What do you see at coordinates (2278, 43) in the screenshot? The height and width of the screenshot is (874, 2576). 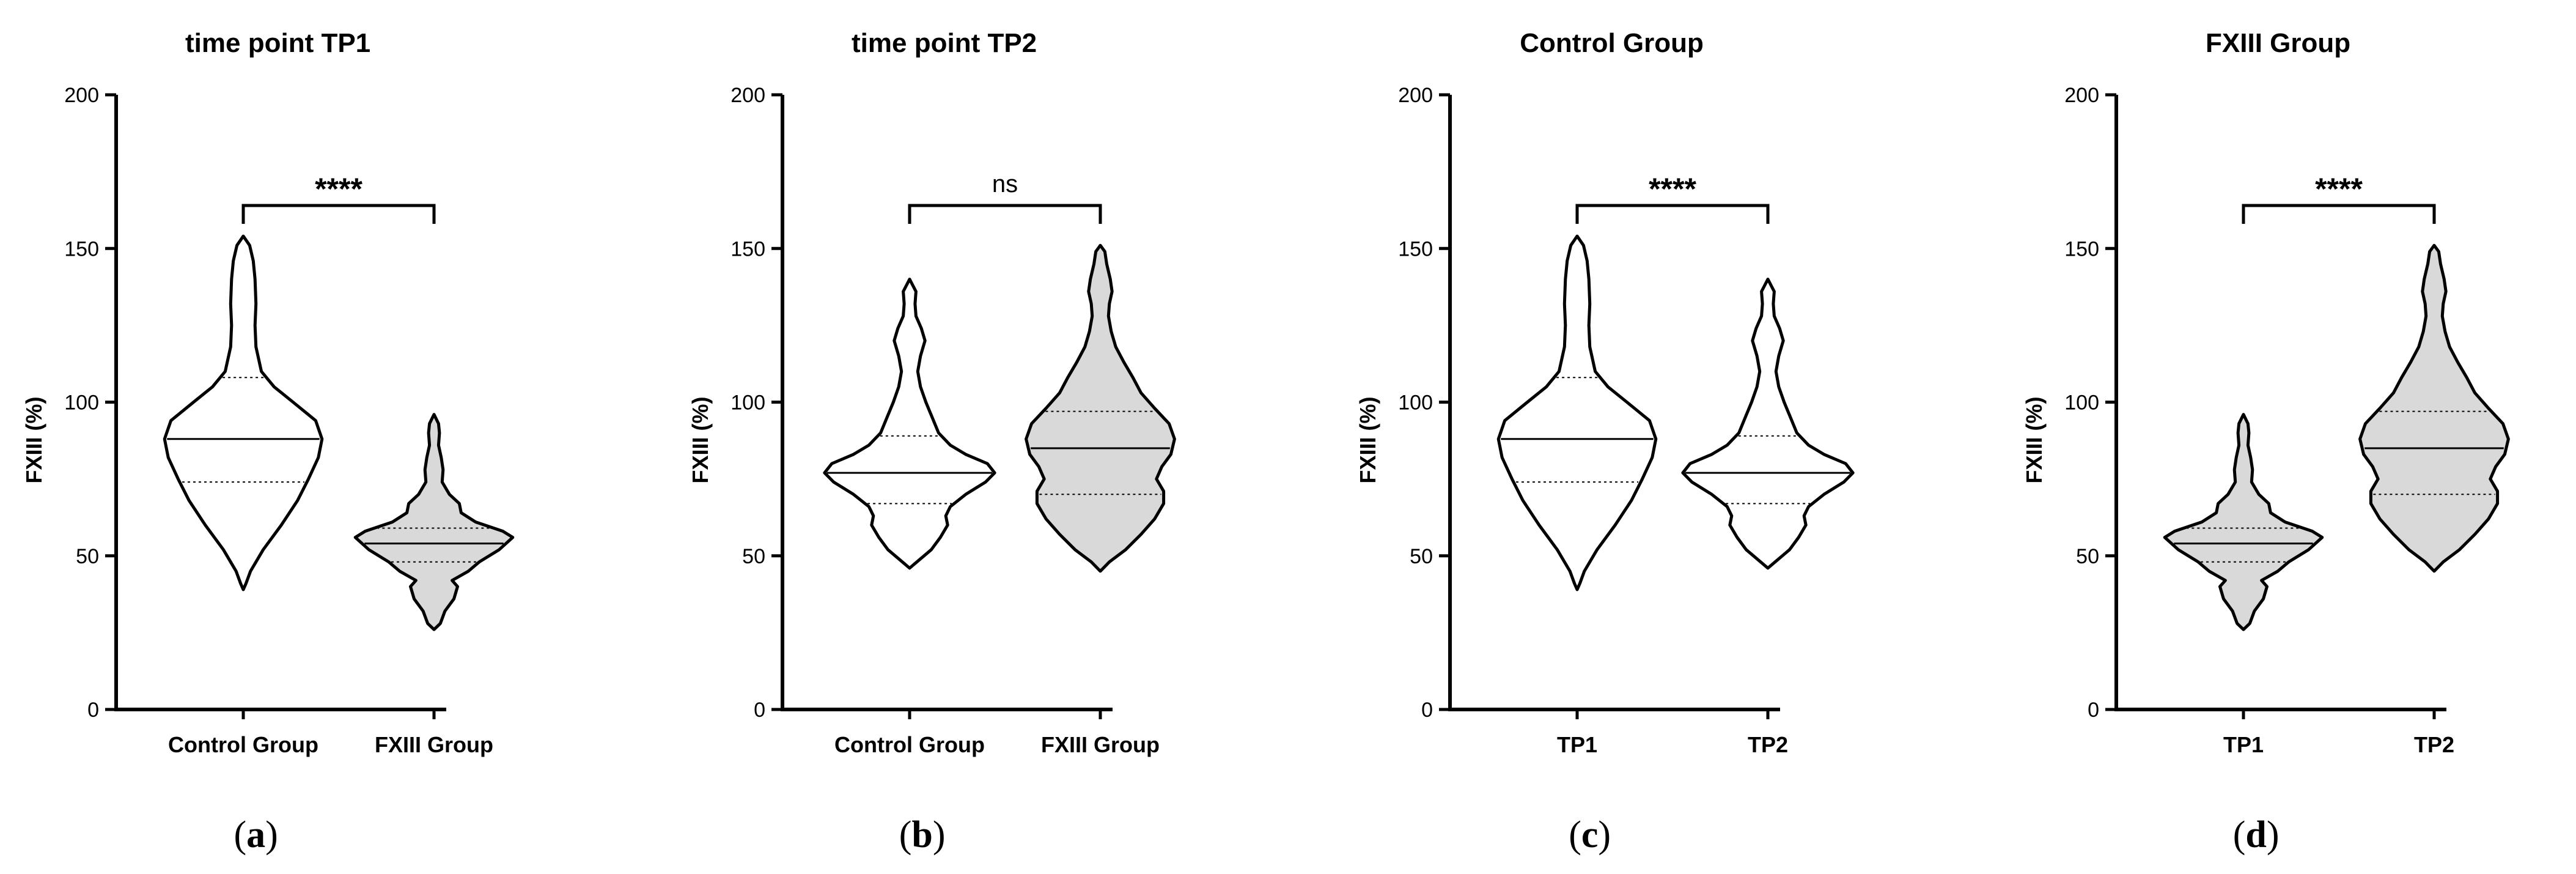 I see `panel-title: FXIII Group` at bounding box center [2278, 43].